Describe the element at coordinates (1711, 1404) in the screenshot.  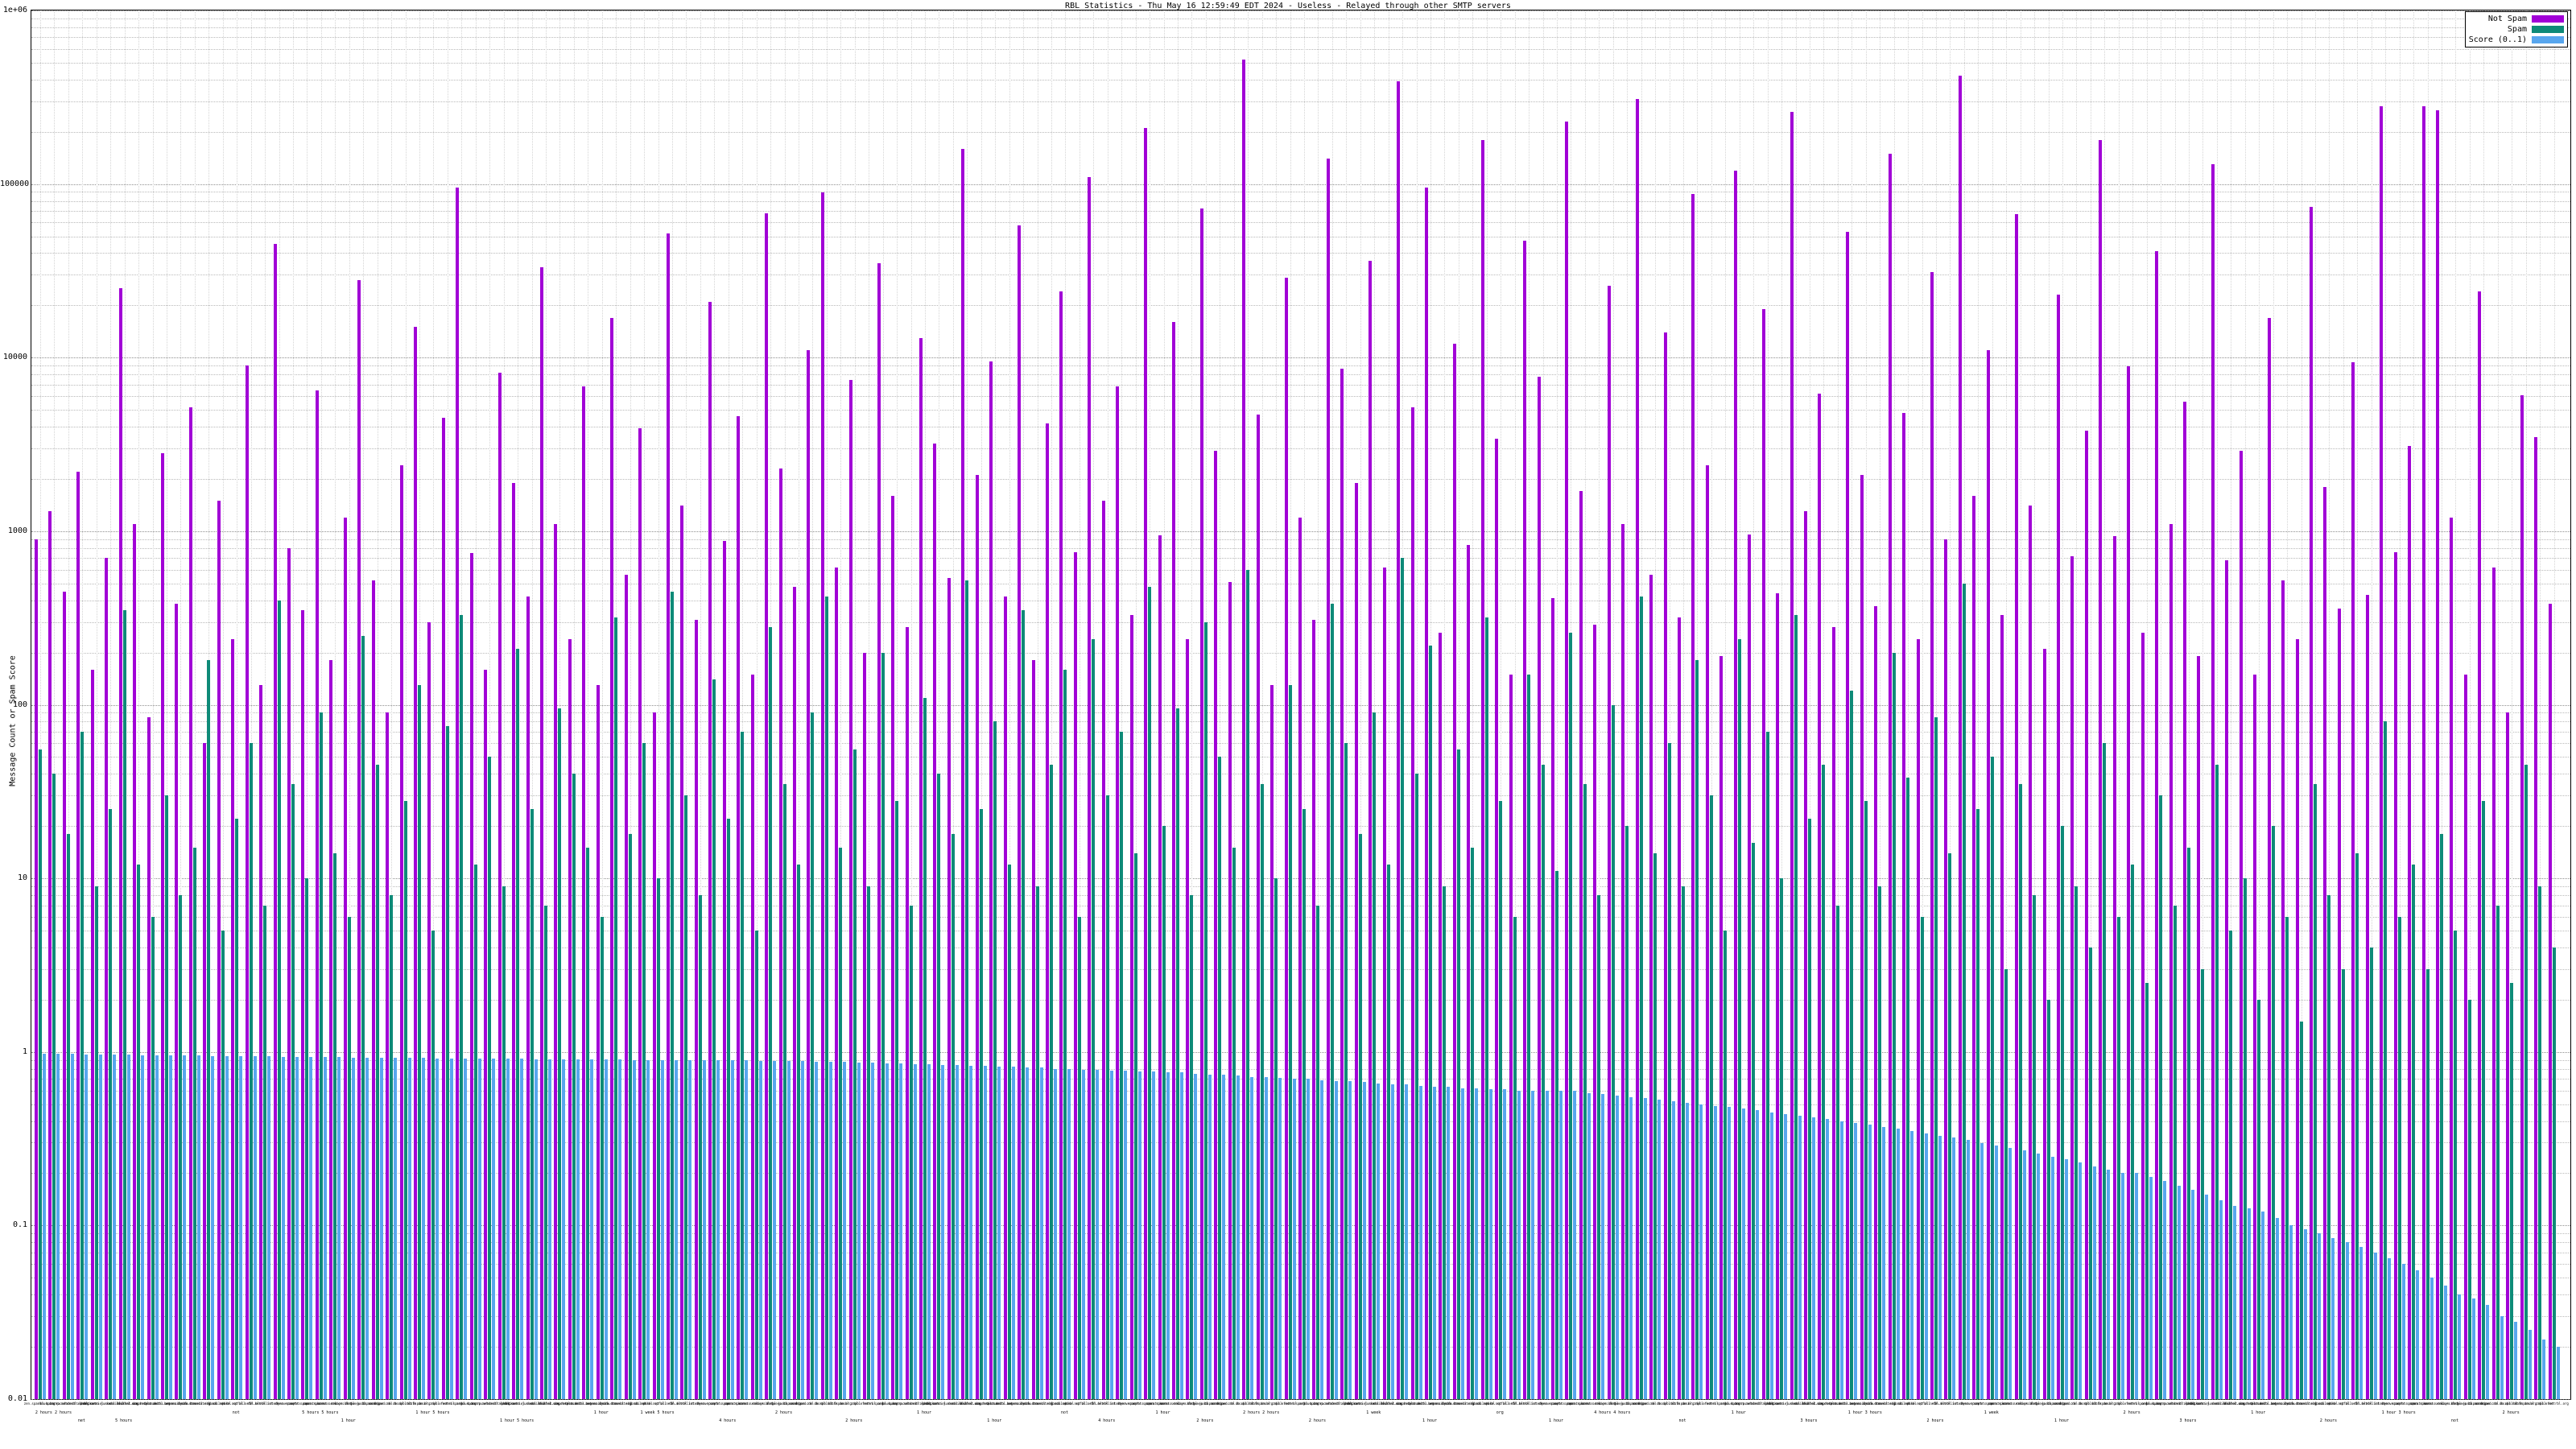
I see `x-tick-label: rbl.efnetrbl.org` at that location.